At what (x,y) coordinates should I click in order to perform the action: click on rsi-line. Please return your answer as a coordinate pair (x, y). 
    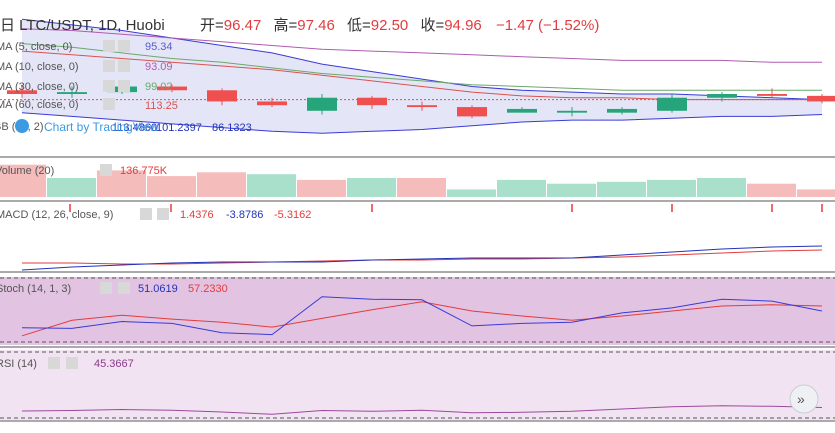
    Looking at the image, I should click on (422, 410).